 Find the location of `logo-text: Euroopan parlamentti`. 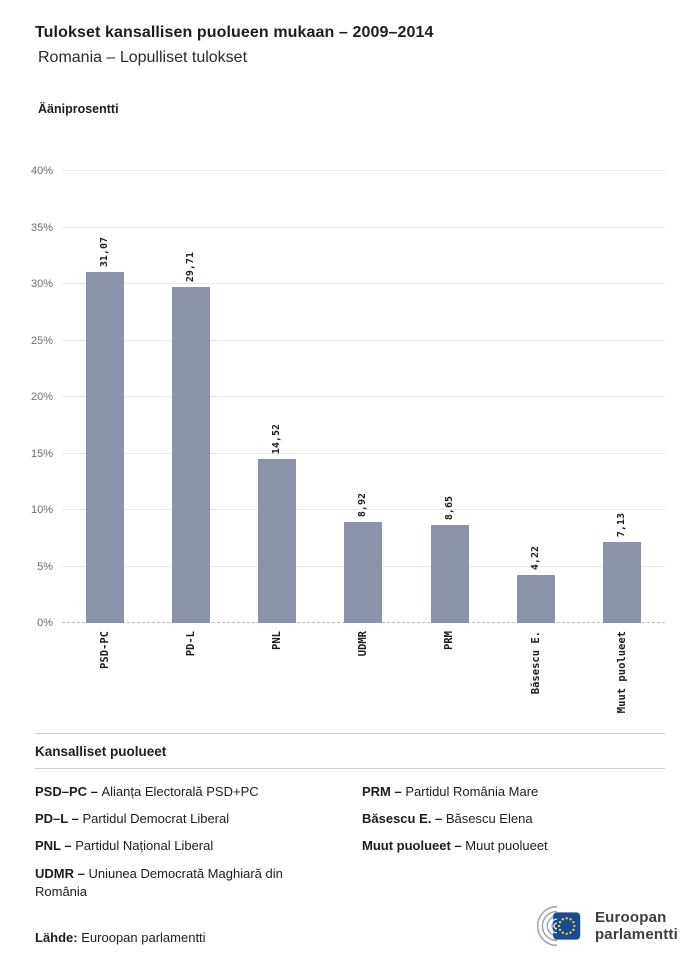

logo-text: Euroopan parlamentti is located at coordinates (636, 926).